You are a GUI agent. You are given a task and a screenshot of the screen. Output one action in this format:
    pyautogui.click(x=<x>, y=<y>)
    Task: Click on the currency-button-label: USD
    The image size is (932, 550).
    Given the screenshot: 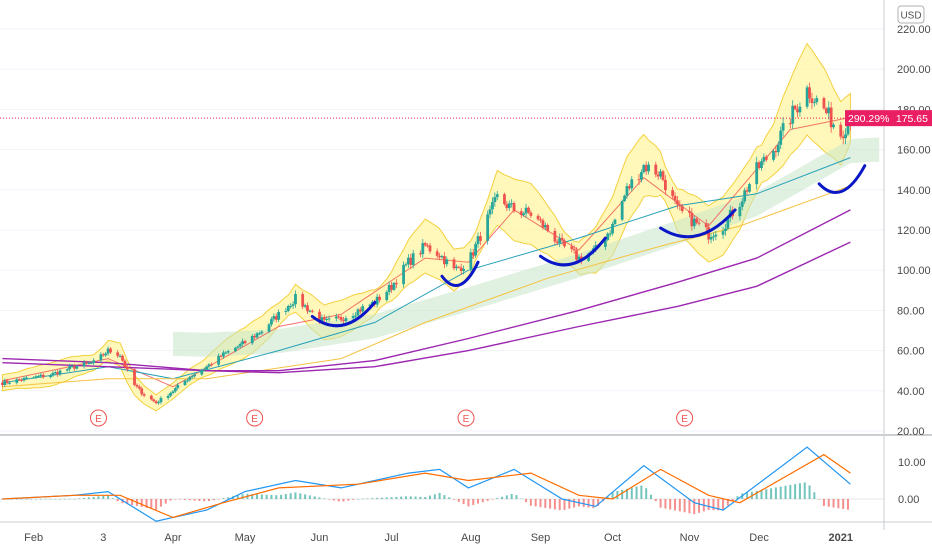 What is the action you would take?
    pyautogui.click(x=910, y=16)
    